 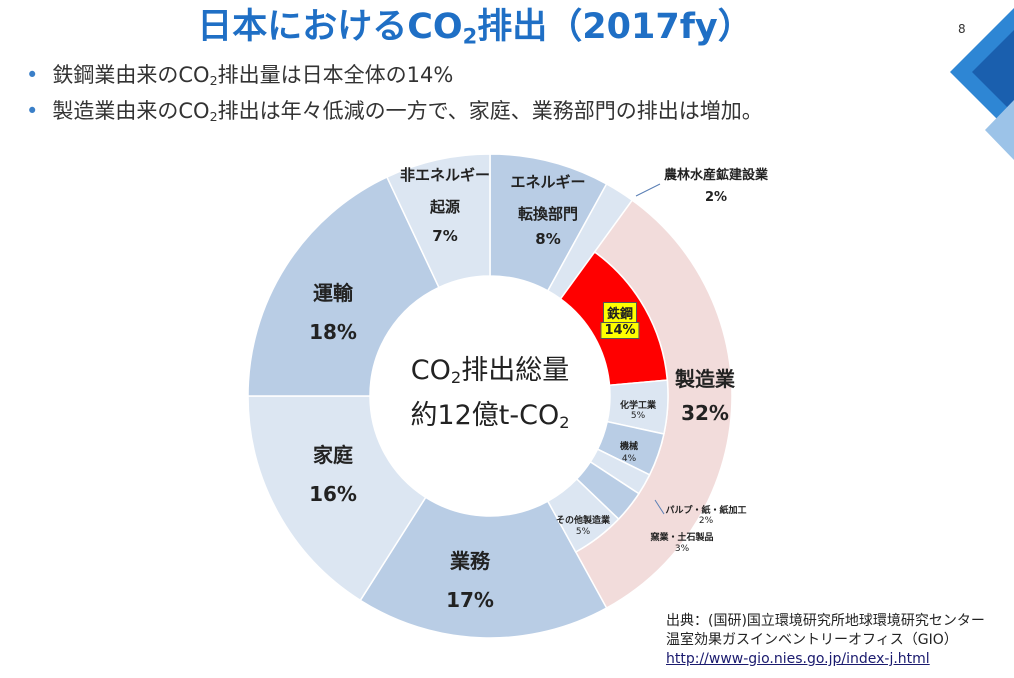 What do you see at coordinates (335, 75) in the screenshot?
I see `bullet-text: 排出量は日本全体の14%` at bounding box center [335, 75].